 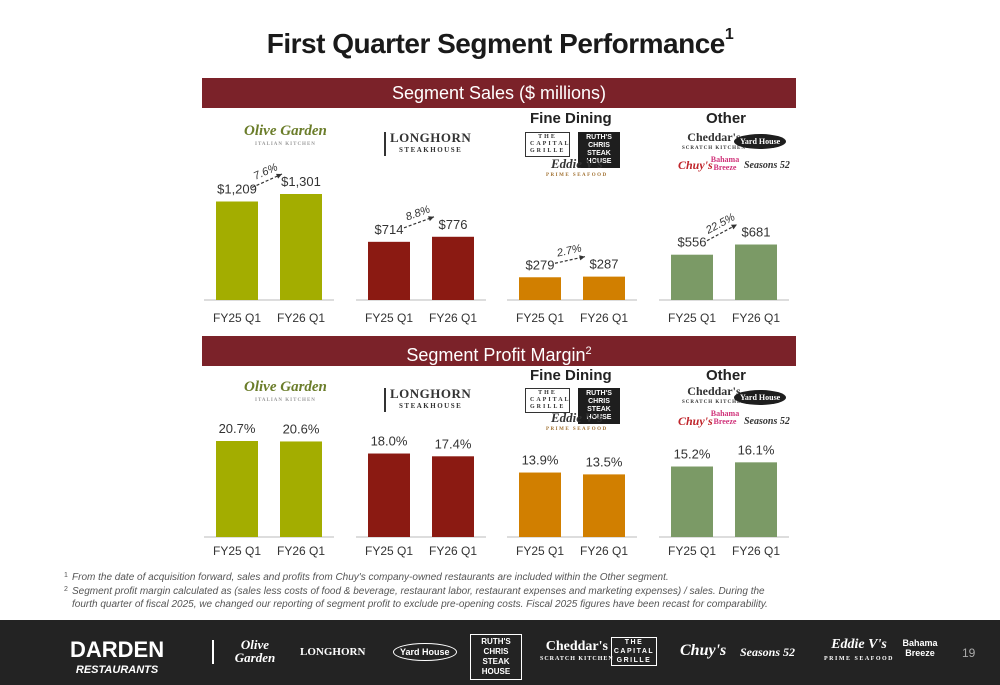 I want to click on footer-olive-garden-logo: Olive Garden, so click(x=255, y=651).